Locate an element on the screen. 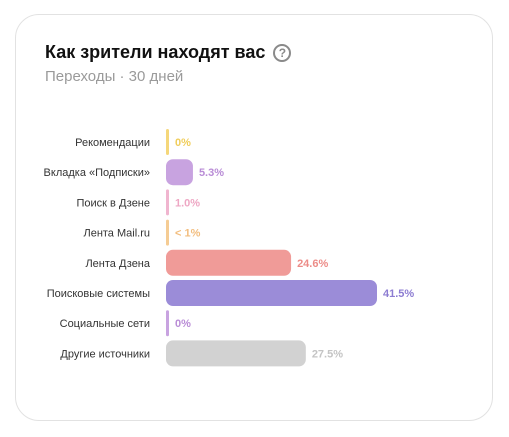 Image resolution: width=509 pixels, height=437 pixels. category-label: Рекомендации is located at coordinates (112, 143).